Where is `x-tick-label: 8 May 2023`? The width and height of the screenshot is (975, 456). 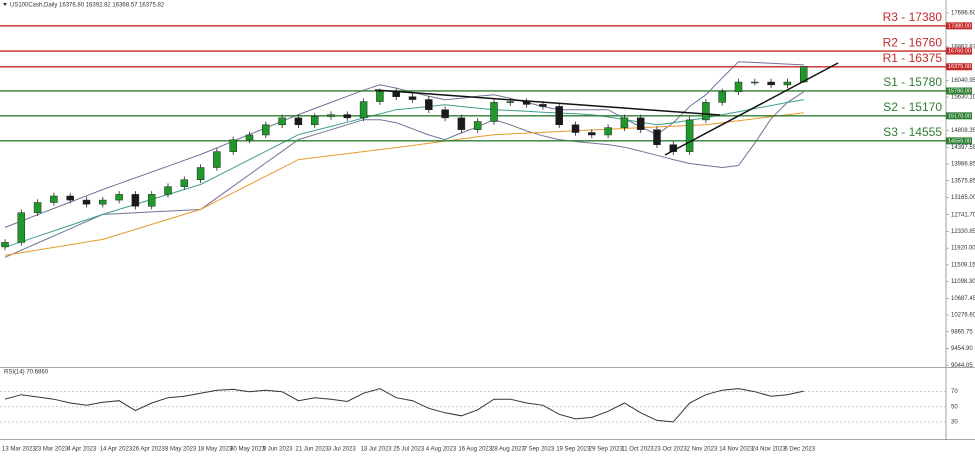 x-tick-label: 8 May 2023 is located at coordinates (181, 450).